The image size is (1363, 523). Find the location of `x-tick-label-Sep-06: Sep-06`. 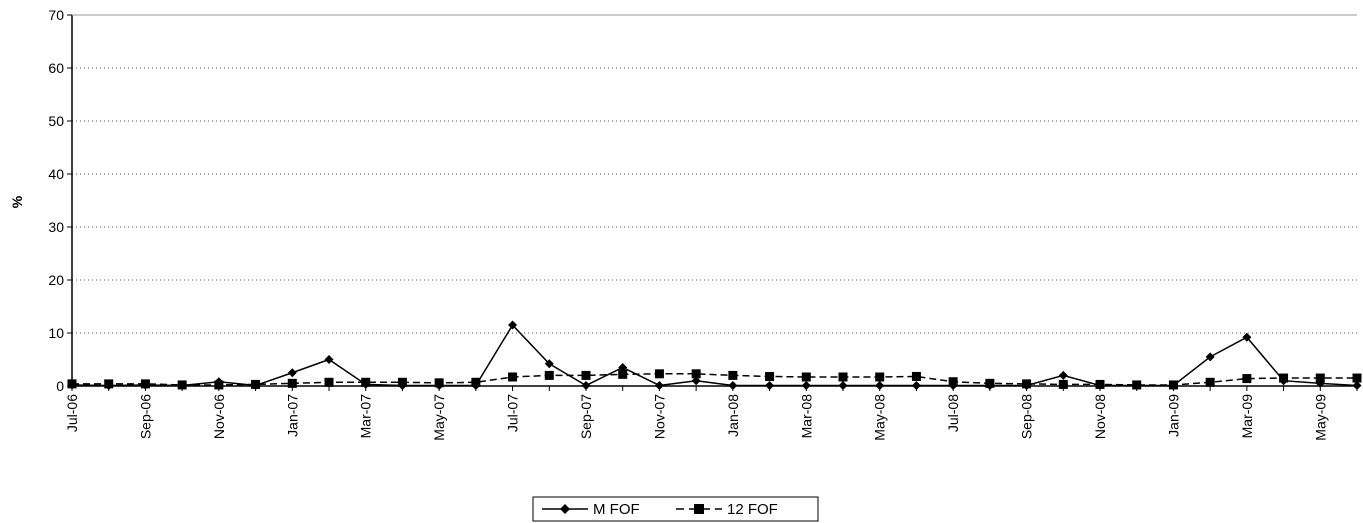

x-tick-label-Sep-06: Sep-06 is located at coordinates (145, 416).